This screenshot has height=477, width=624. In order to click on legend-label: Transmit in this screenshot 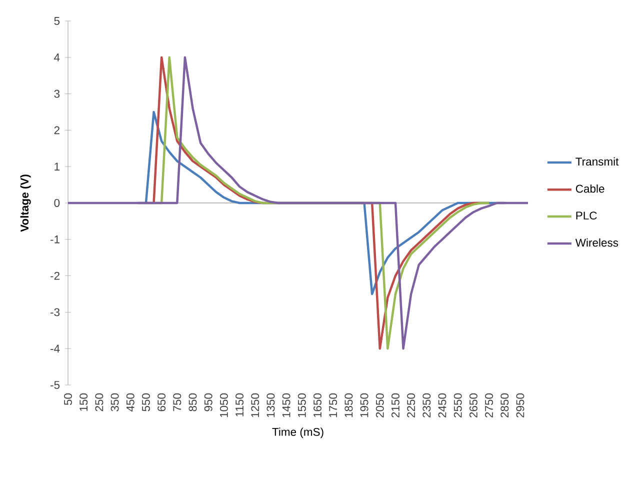, I will do `click(597, 161)`.